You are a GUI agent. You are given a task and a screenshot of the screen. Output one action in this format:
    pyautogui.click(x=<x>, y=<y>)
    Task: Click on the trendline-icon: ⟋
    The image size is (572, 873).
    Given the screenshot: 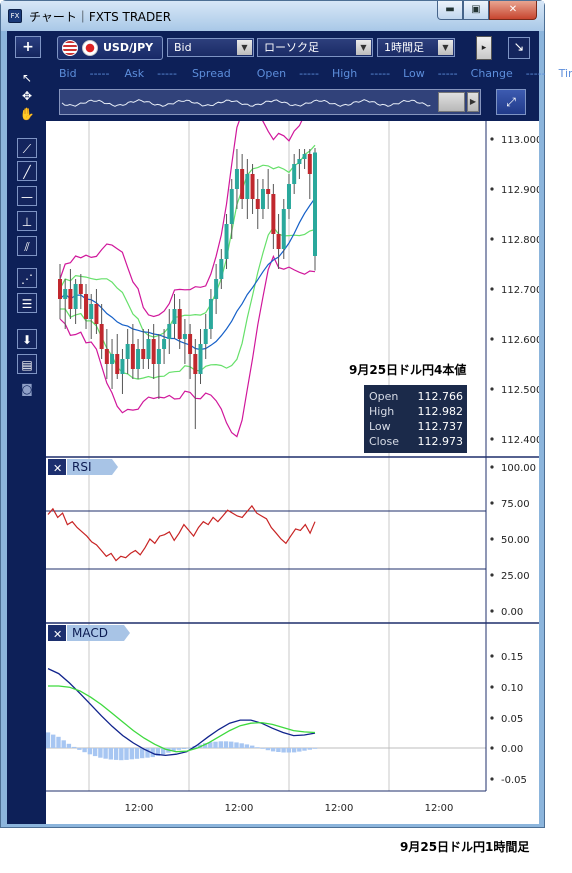 What is the action you would take?
    pyautogui.click(x=27, y=148)
    